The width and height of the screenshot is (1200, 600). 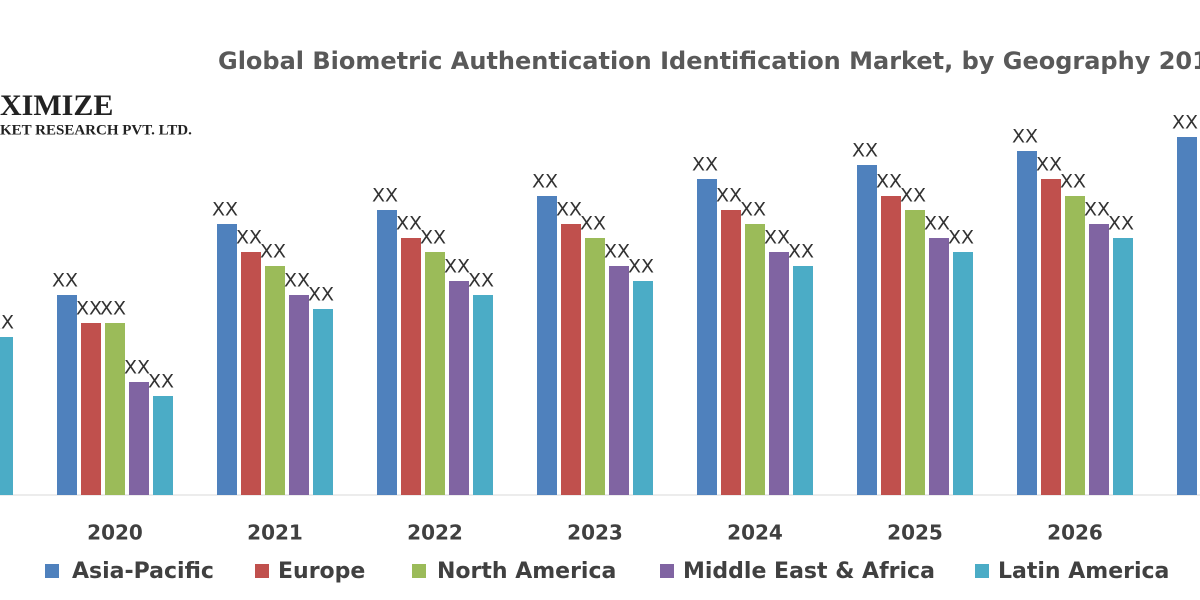 I want to click on x-tick-label: 2025, so click(x=915, y=533).